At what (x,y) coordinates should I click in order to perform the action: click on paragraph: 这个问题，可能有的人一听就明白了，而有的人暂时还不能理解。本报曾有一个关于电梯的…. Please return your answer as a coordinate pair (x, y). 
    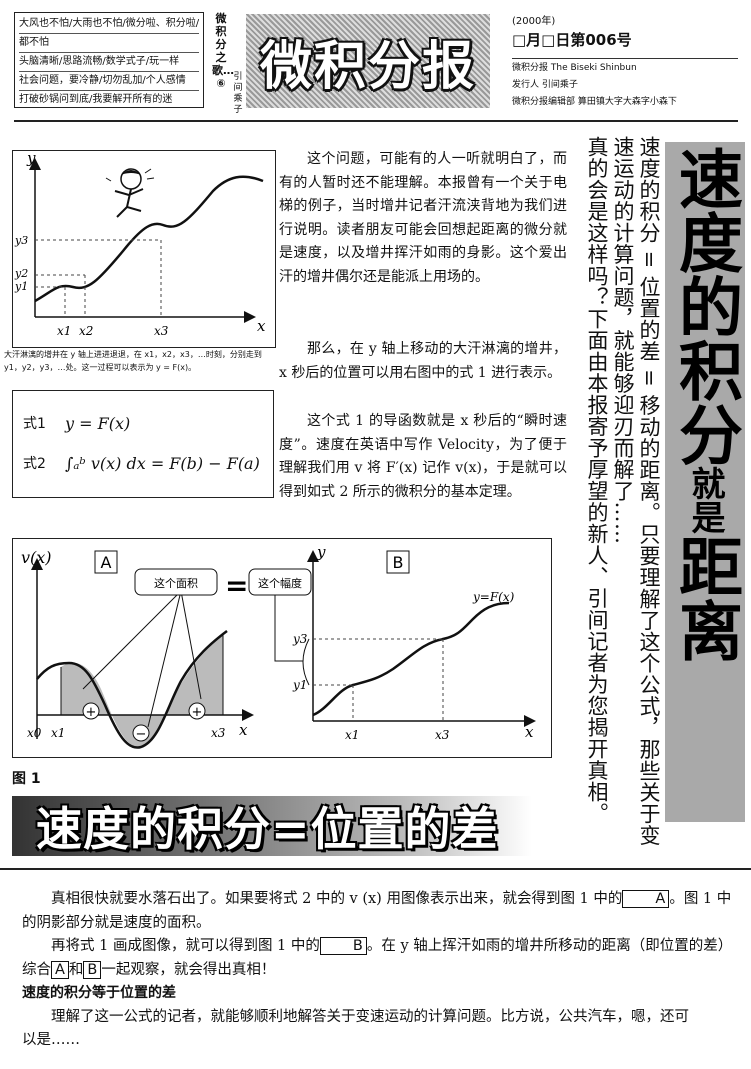
    Looking at the image, I should click on (423, 218).